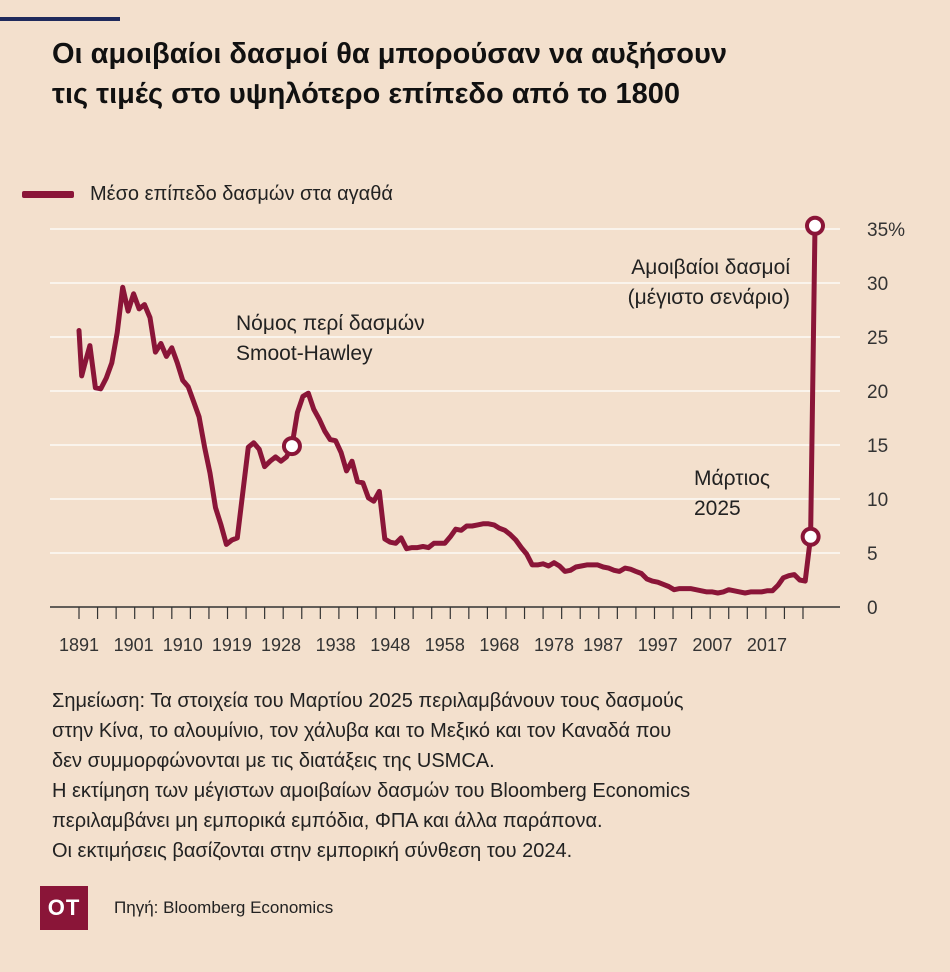 The height and width of the screenshot is (972, 950). What do you see at coordinates (232, 645) in the screenshot?
I see `x-tick-label: 1919` at bounding box center [232, 645].